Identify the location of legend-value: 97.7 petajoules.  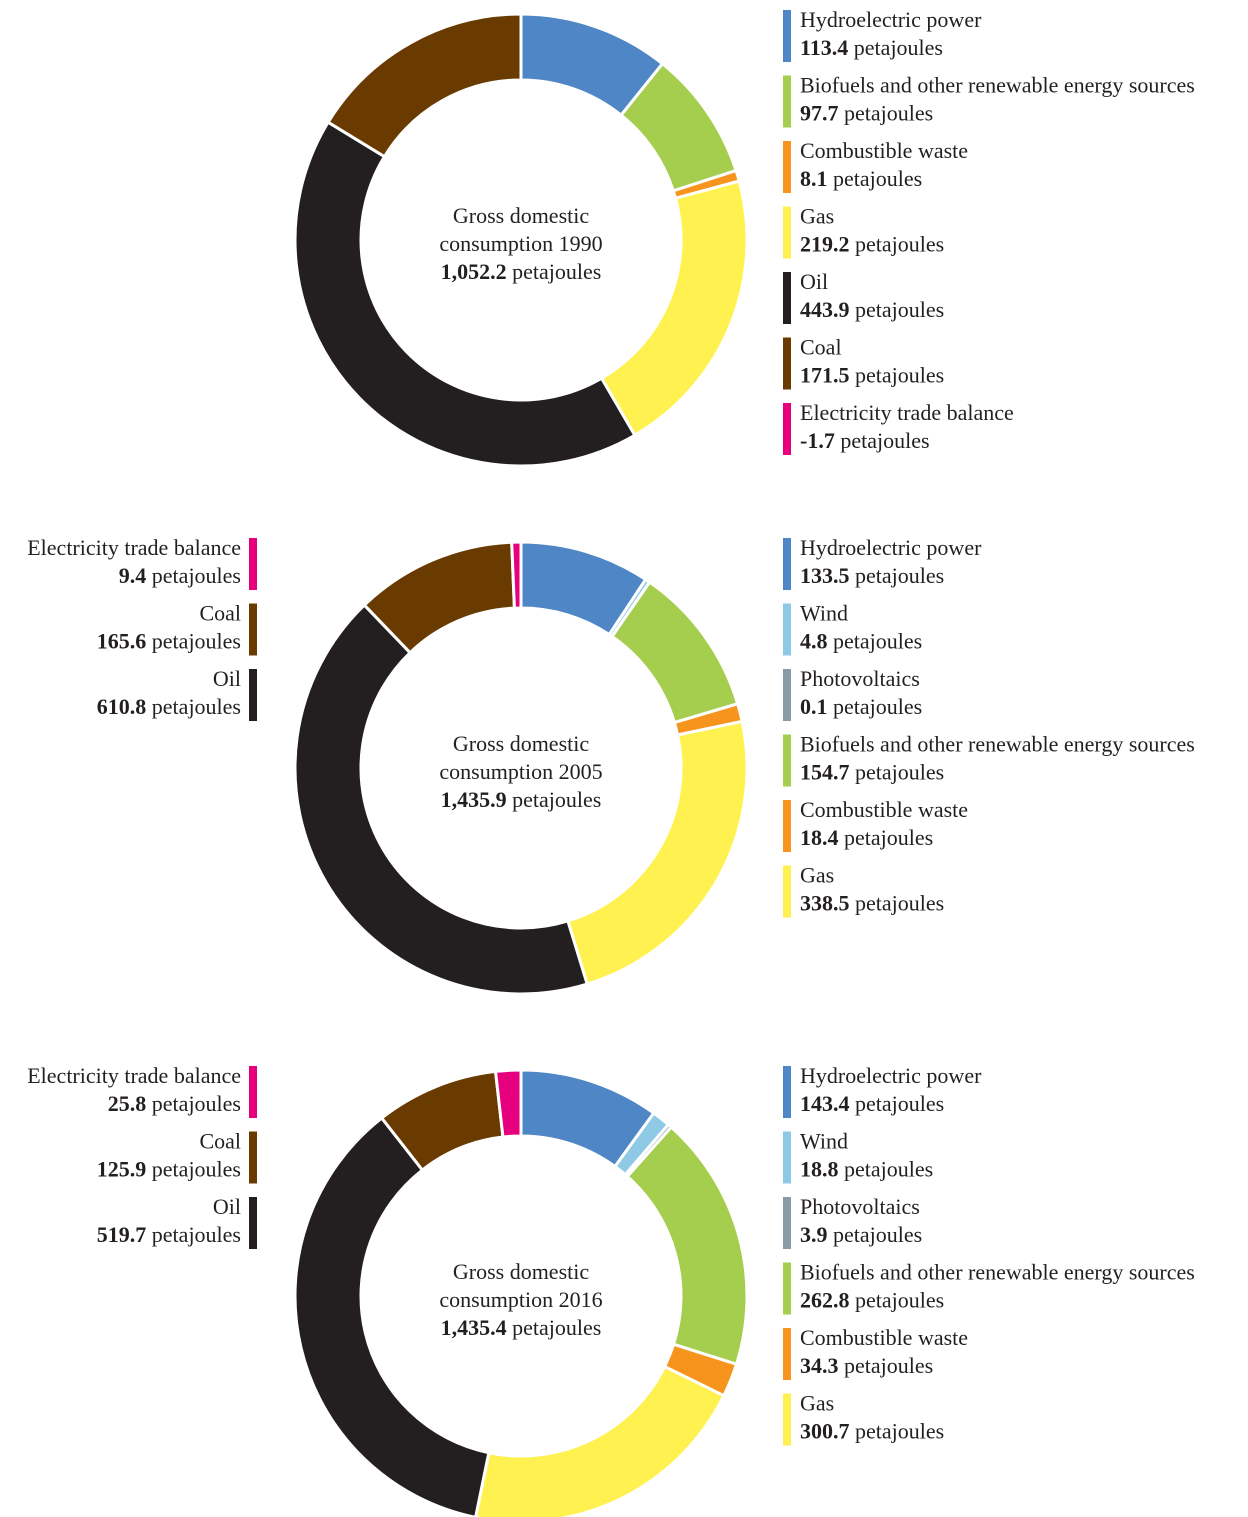
(866, 113).